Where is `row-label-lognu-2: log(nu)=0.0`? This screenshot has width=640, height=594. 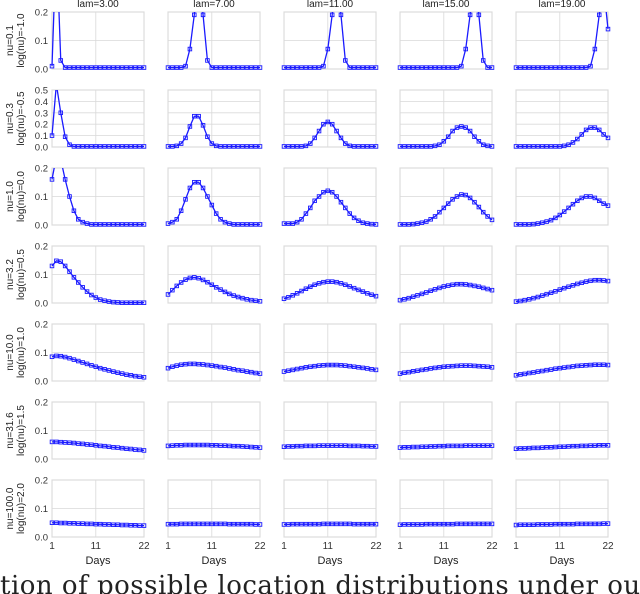
row-label-lognu-2: log(nu)=0.0 is located at coordinates (21, 196).